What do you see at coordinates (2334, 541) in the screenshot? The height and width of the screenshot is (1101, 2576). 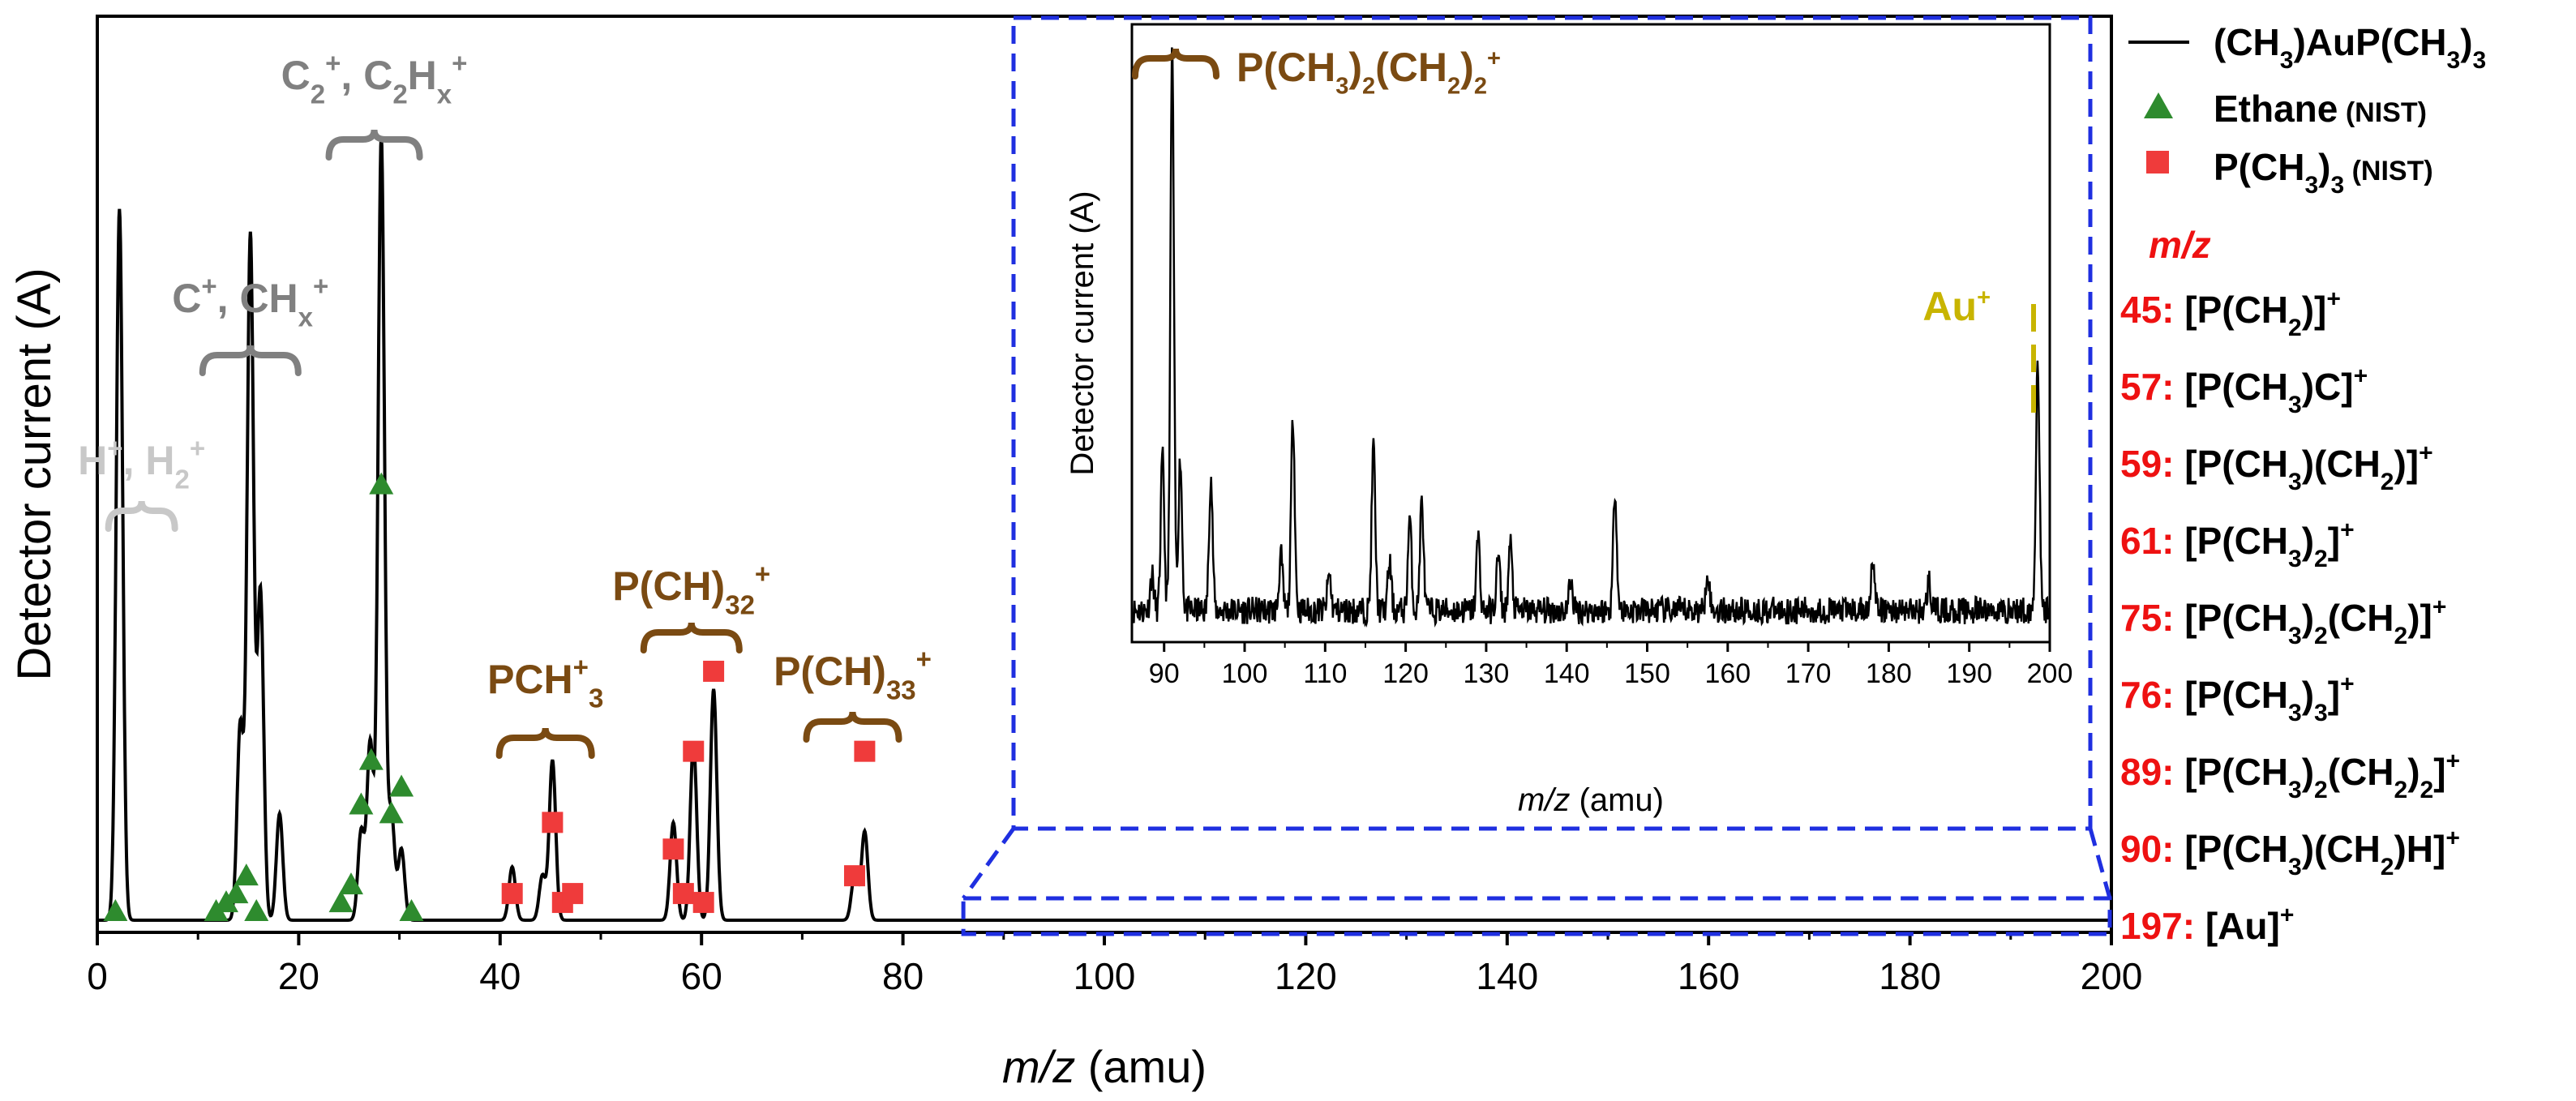 I see `text-part: ]` at bounding box center [2334, 541].